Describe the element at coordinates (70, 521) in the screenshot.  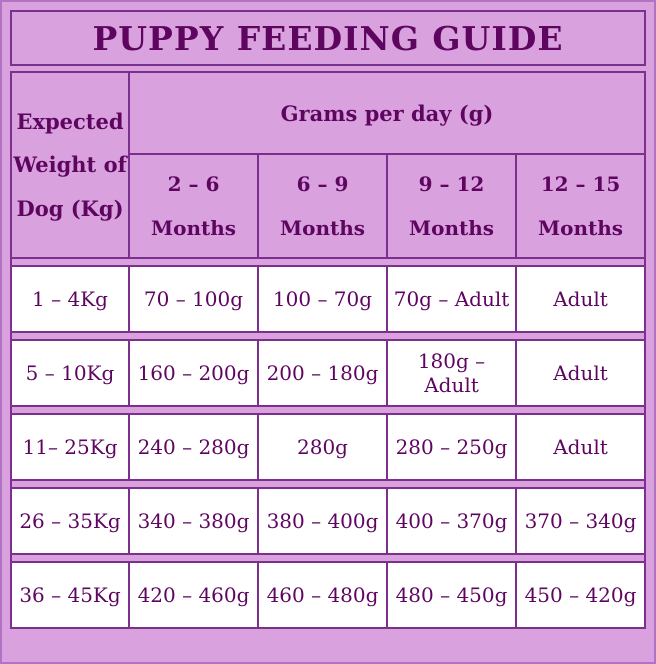
I see `weight-cell: 26 – 35Kg` at that location.